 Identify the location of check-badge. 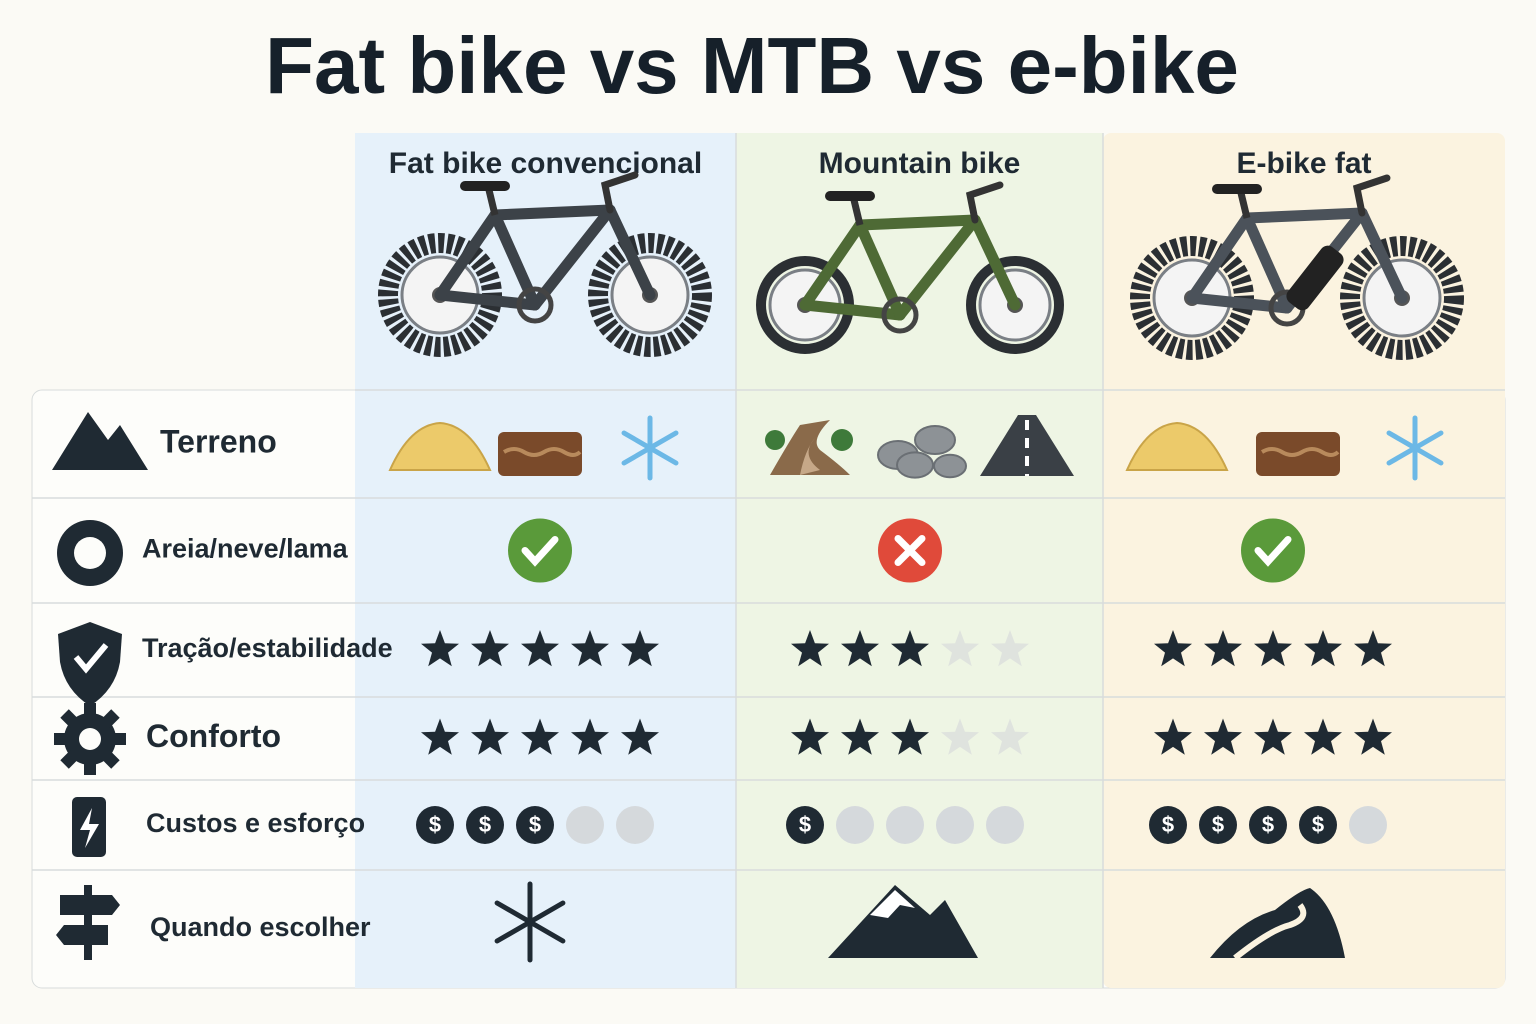
(540, 550).